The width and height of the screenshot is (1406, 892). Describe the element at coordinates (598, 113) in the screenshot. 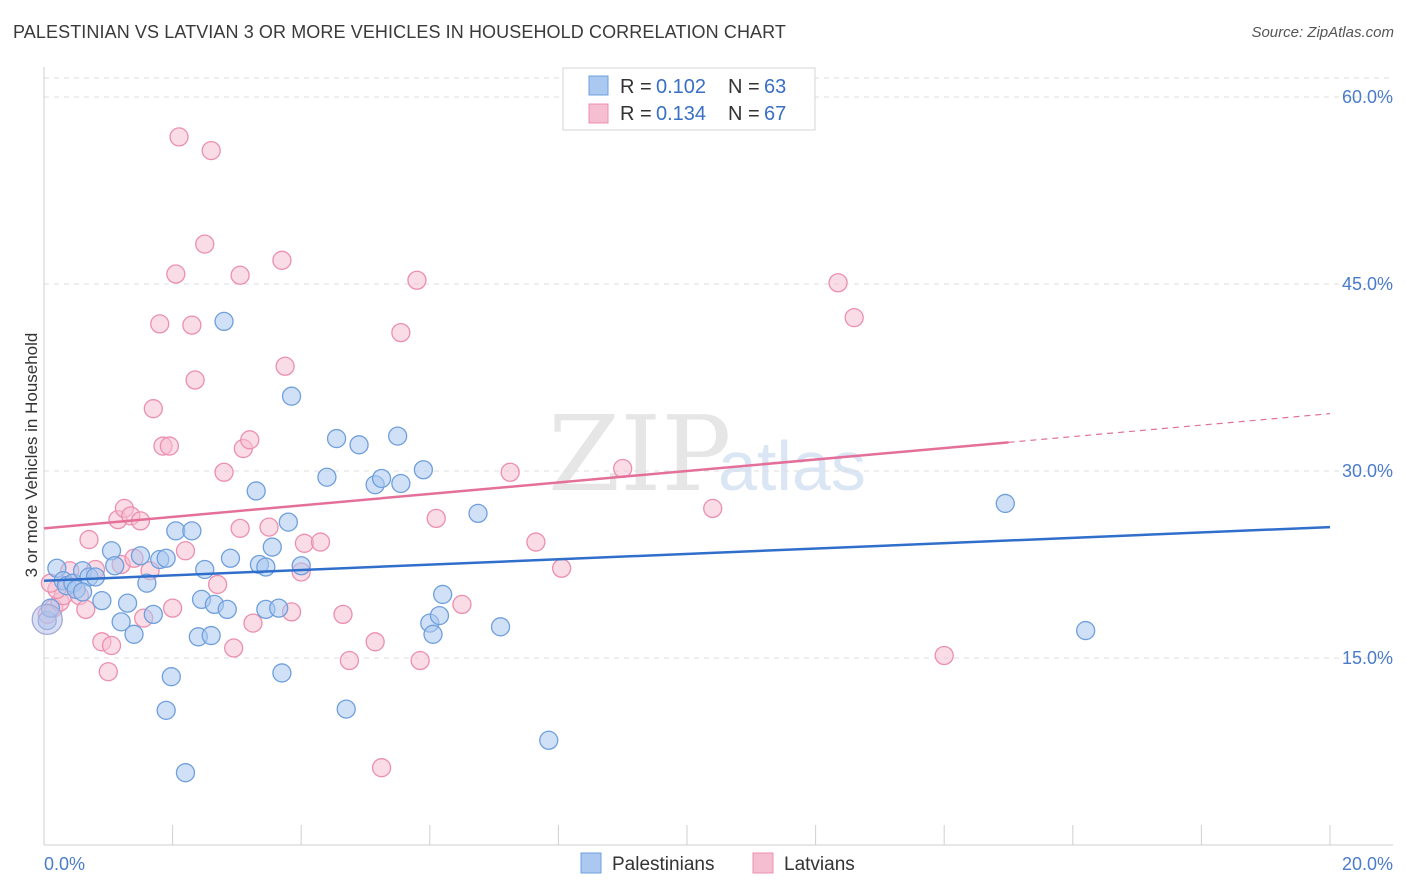

I see `legend-swatch-latvians` at that location.